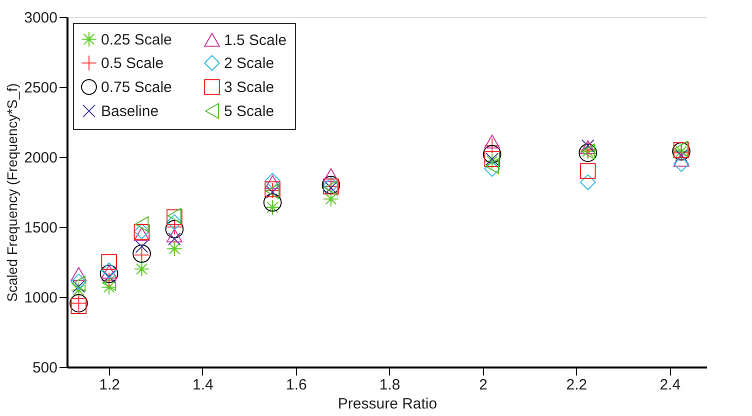  I want to click on x-tick-label: 2.2, so click(577, 385).